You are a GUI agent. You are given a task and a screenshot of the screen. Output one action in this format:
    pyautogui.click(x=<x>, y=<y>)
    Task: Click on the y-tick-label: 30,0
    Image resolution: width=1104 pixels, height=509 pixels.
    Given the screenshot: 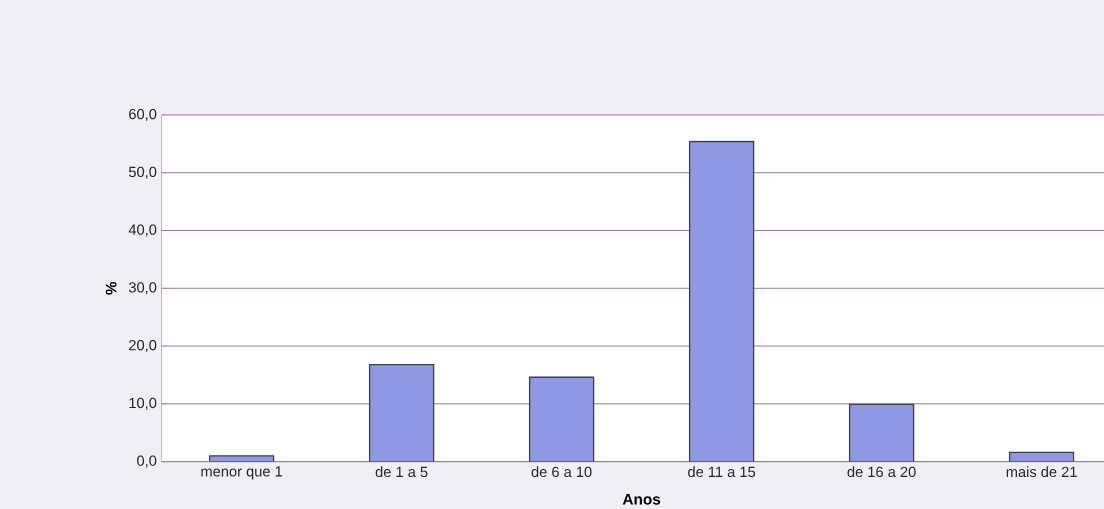 What is the action you would take?
    pyautogui.click(x=142, y=288)
    